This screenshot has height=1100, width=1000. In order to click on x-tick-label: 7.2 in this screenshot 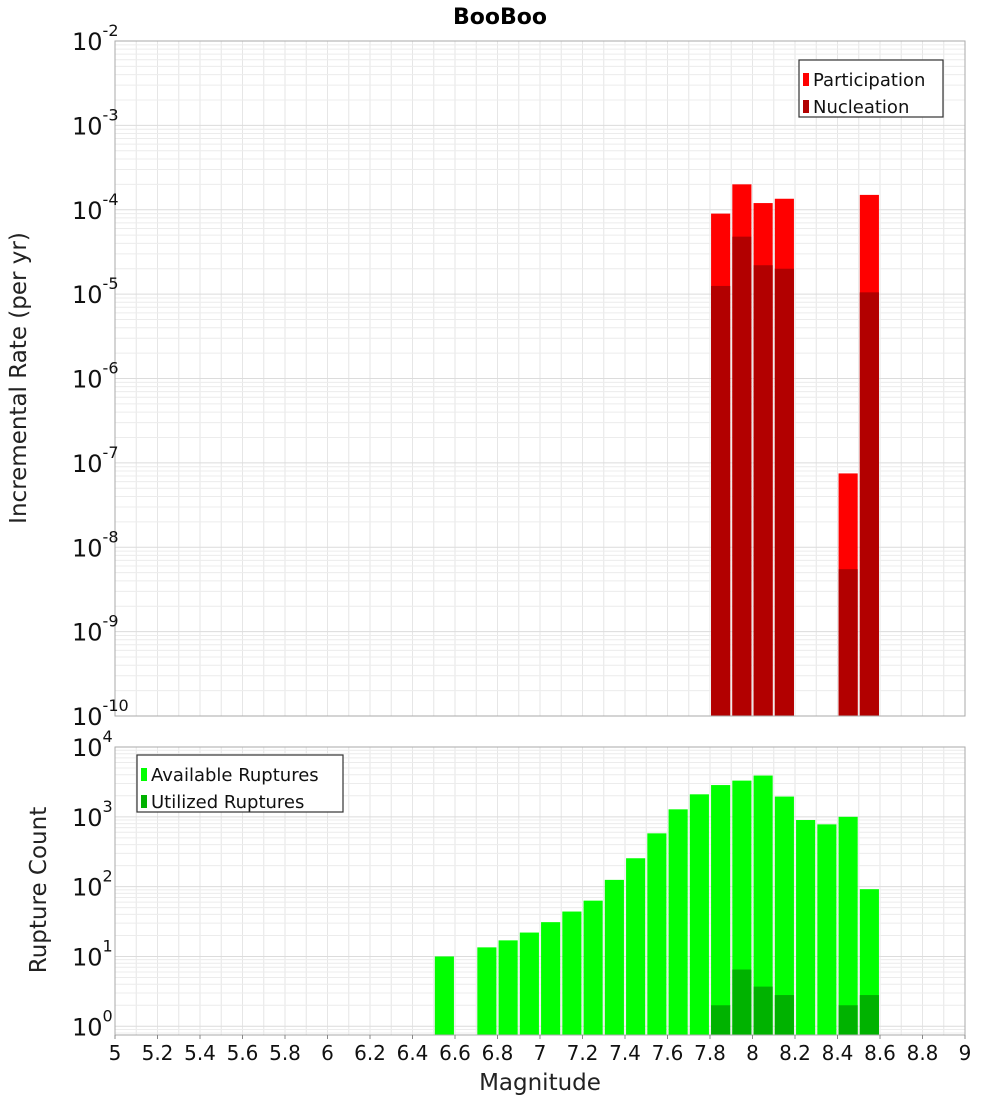, I will do `click(583, 1053)`.